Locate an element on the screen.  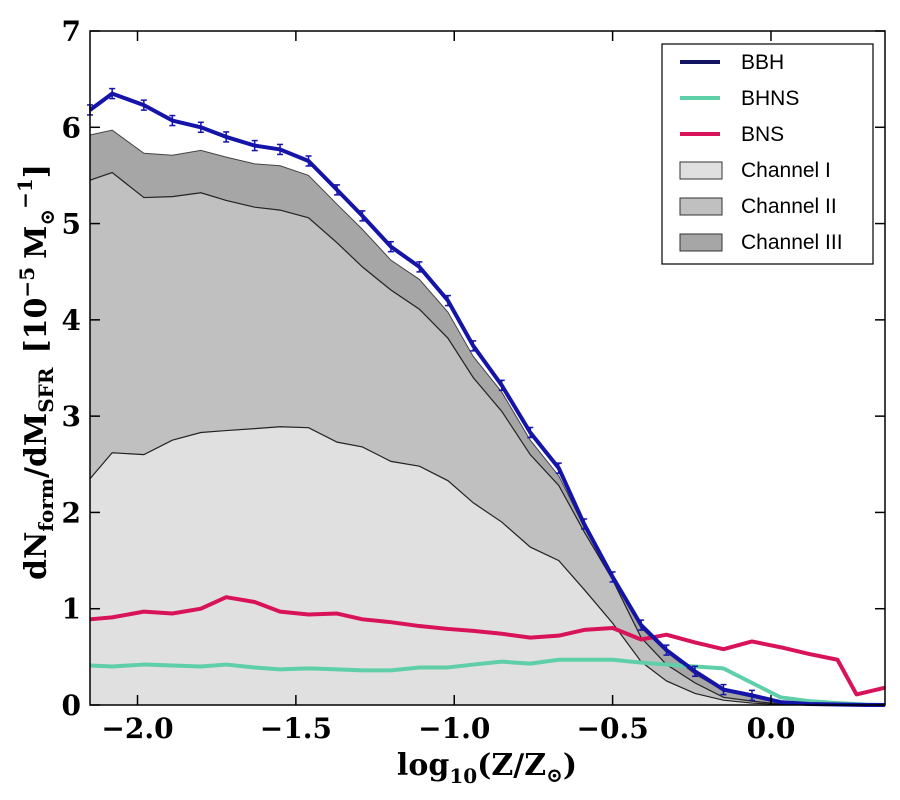
y-tick-label: 2 is located at coordinates (71, 512).